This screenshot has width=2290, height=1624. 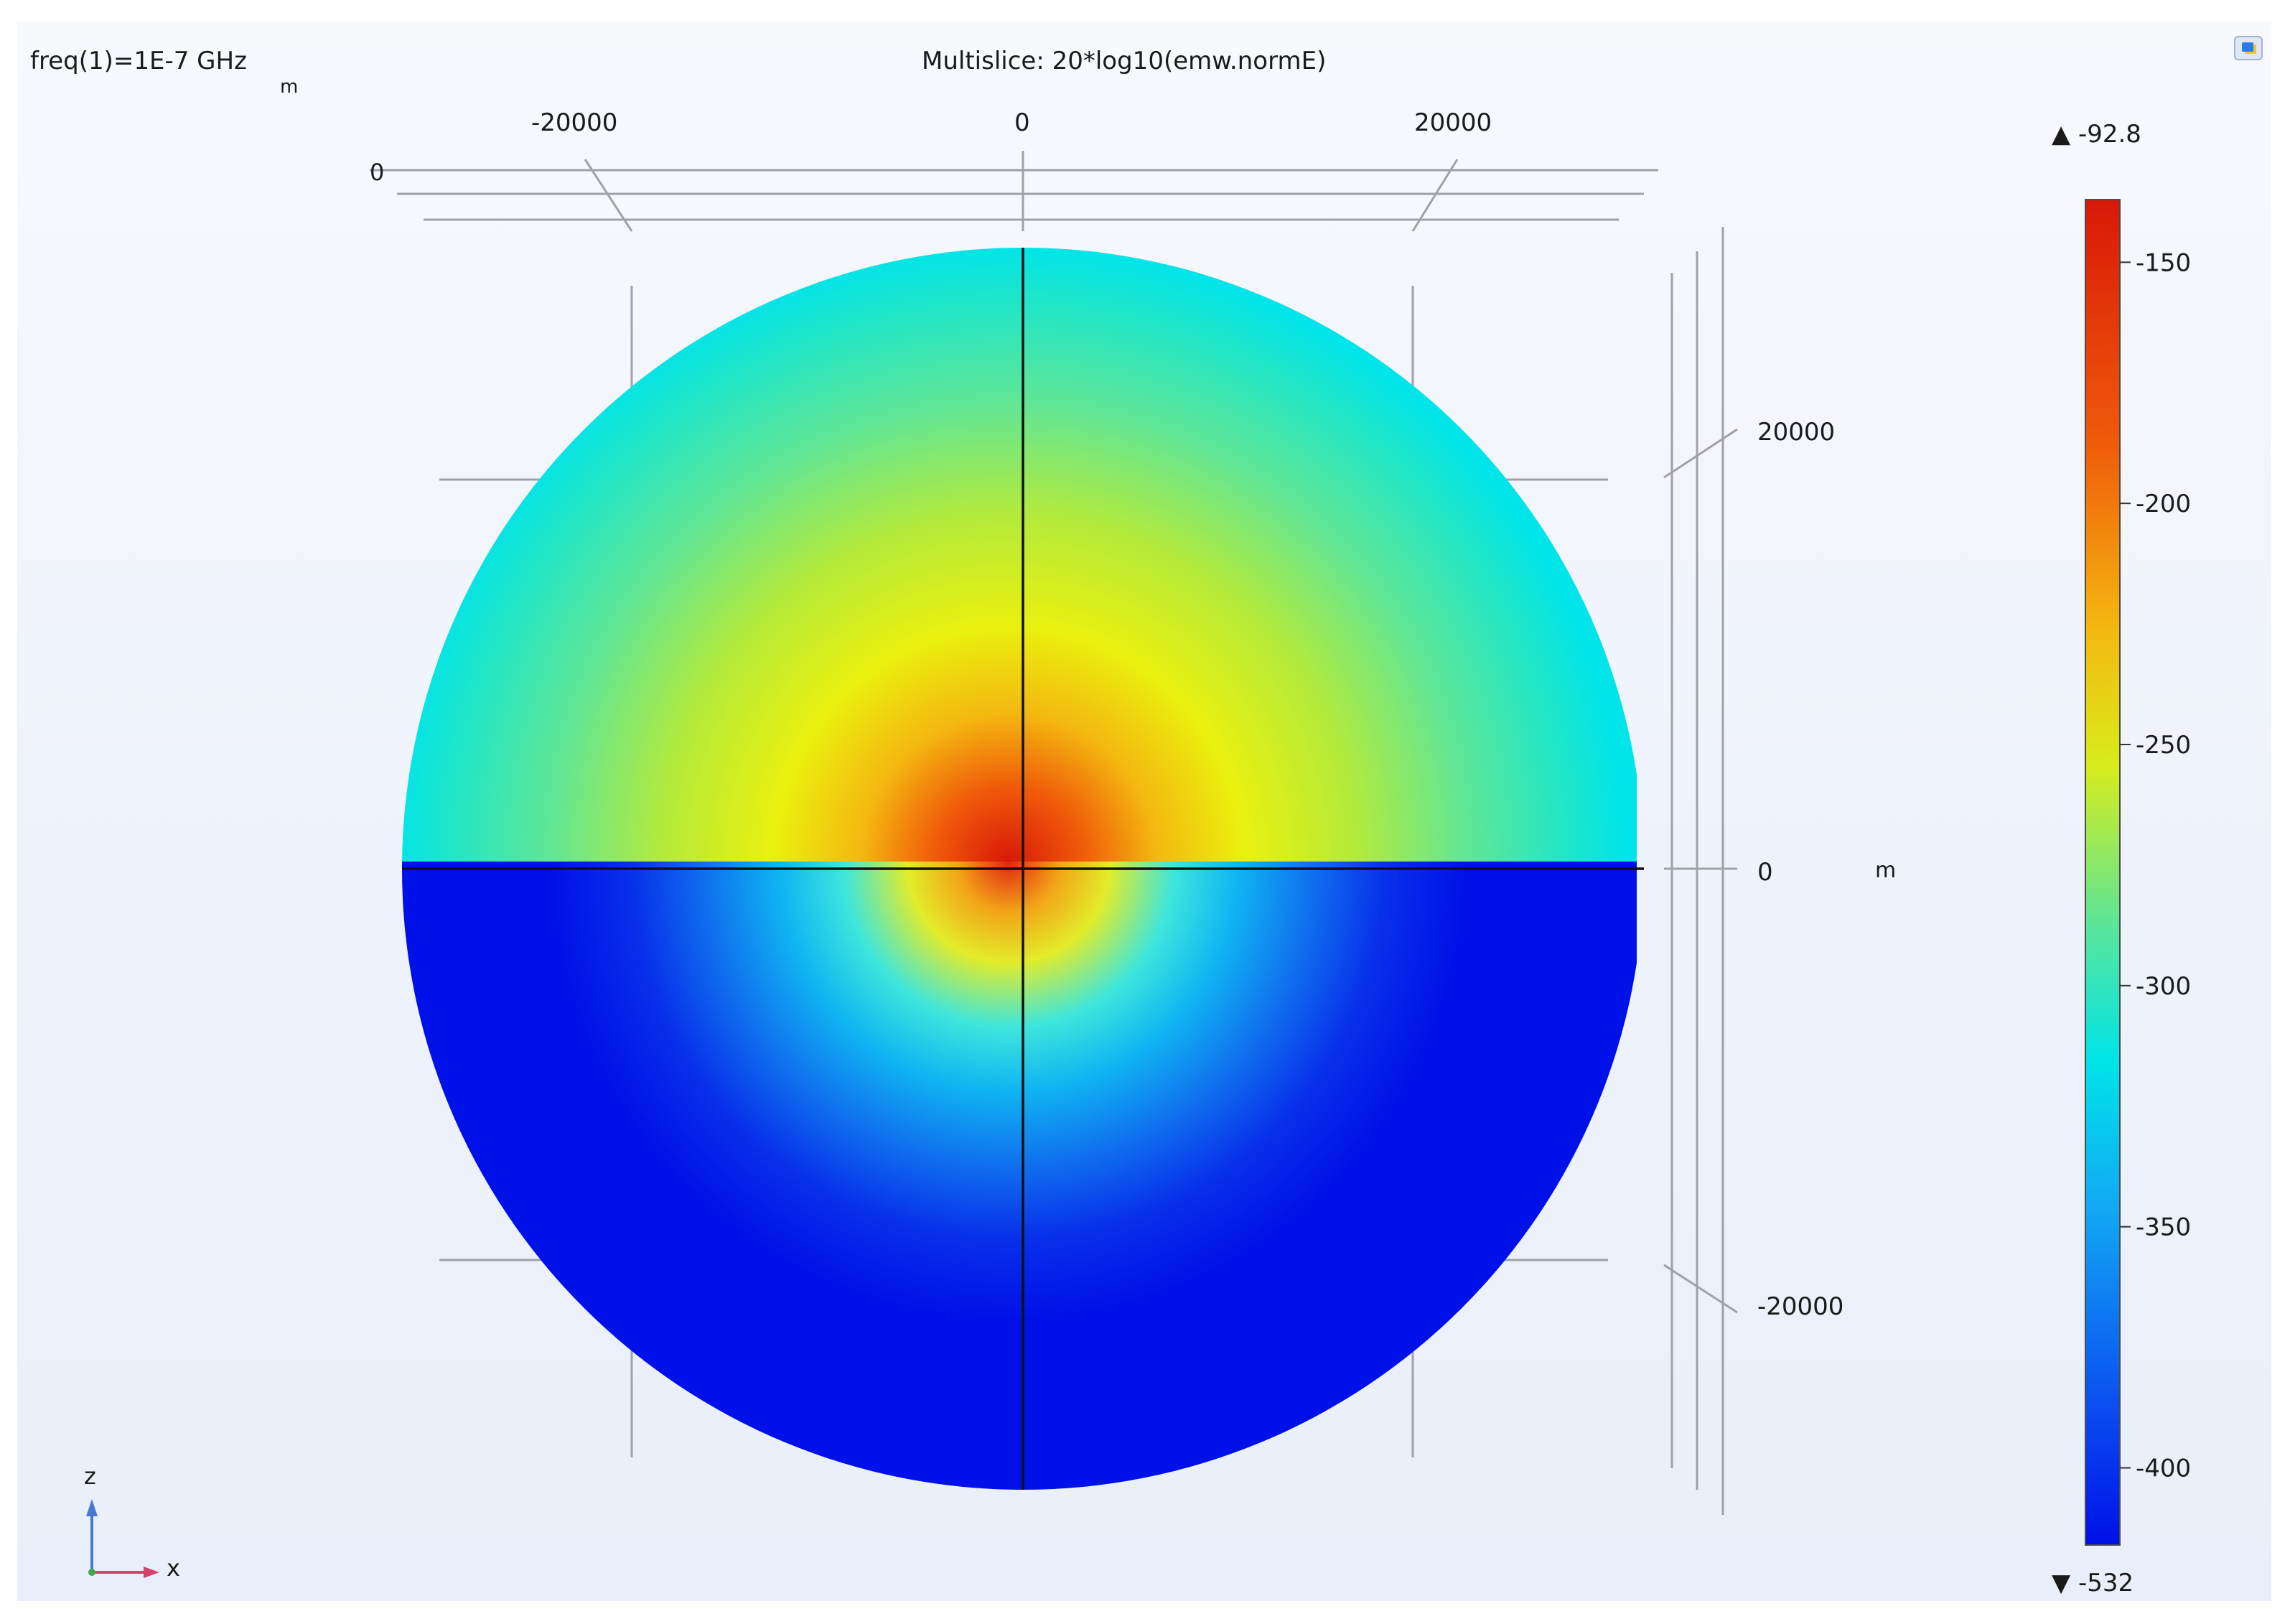 What do you see at coordinates (90, 1476) in the screenshot?
I see `triad-z-label: z` at bounding box center [90, 1476].